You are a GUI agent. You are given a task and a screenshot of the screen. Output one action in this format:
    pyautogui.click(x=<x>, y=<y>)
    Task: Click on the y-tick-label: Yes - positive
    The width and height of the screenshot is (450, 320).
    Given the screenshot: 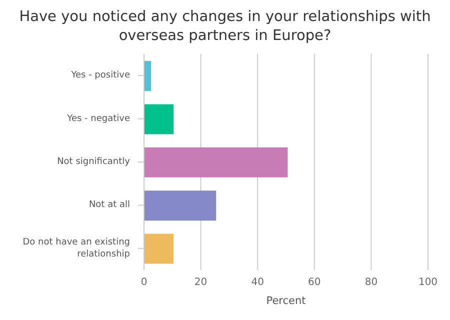 What is the action you would take?
    pyautogui.click(x=100, y=75)
    